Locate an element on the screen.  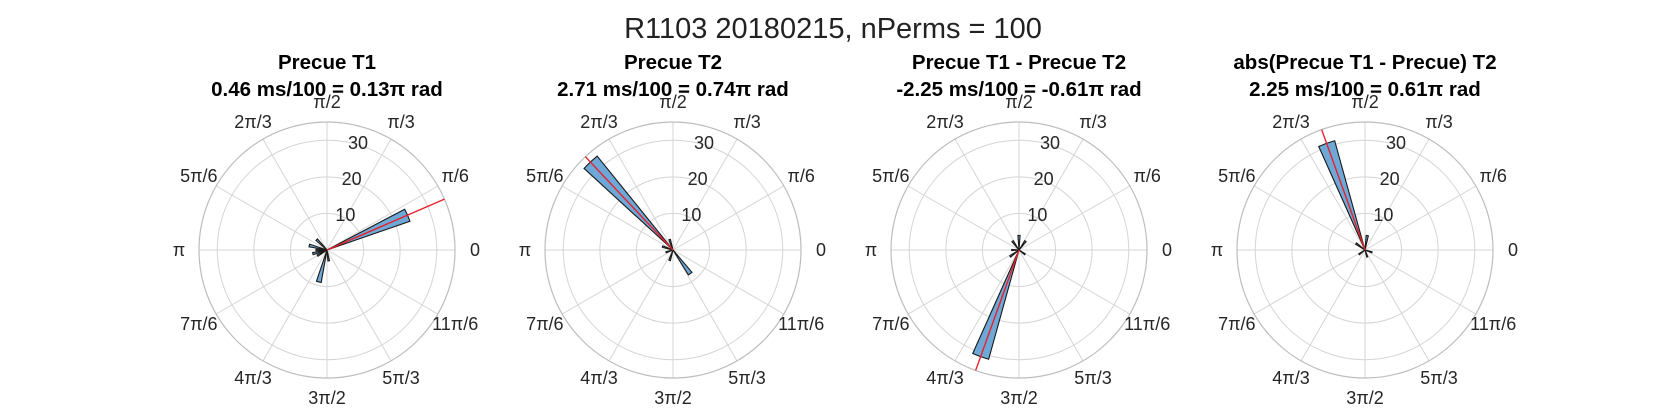
panel-subtitle: 2.25 ms/100 = 0.61π rad is located at coordinates (1365, 89).